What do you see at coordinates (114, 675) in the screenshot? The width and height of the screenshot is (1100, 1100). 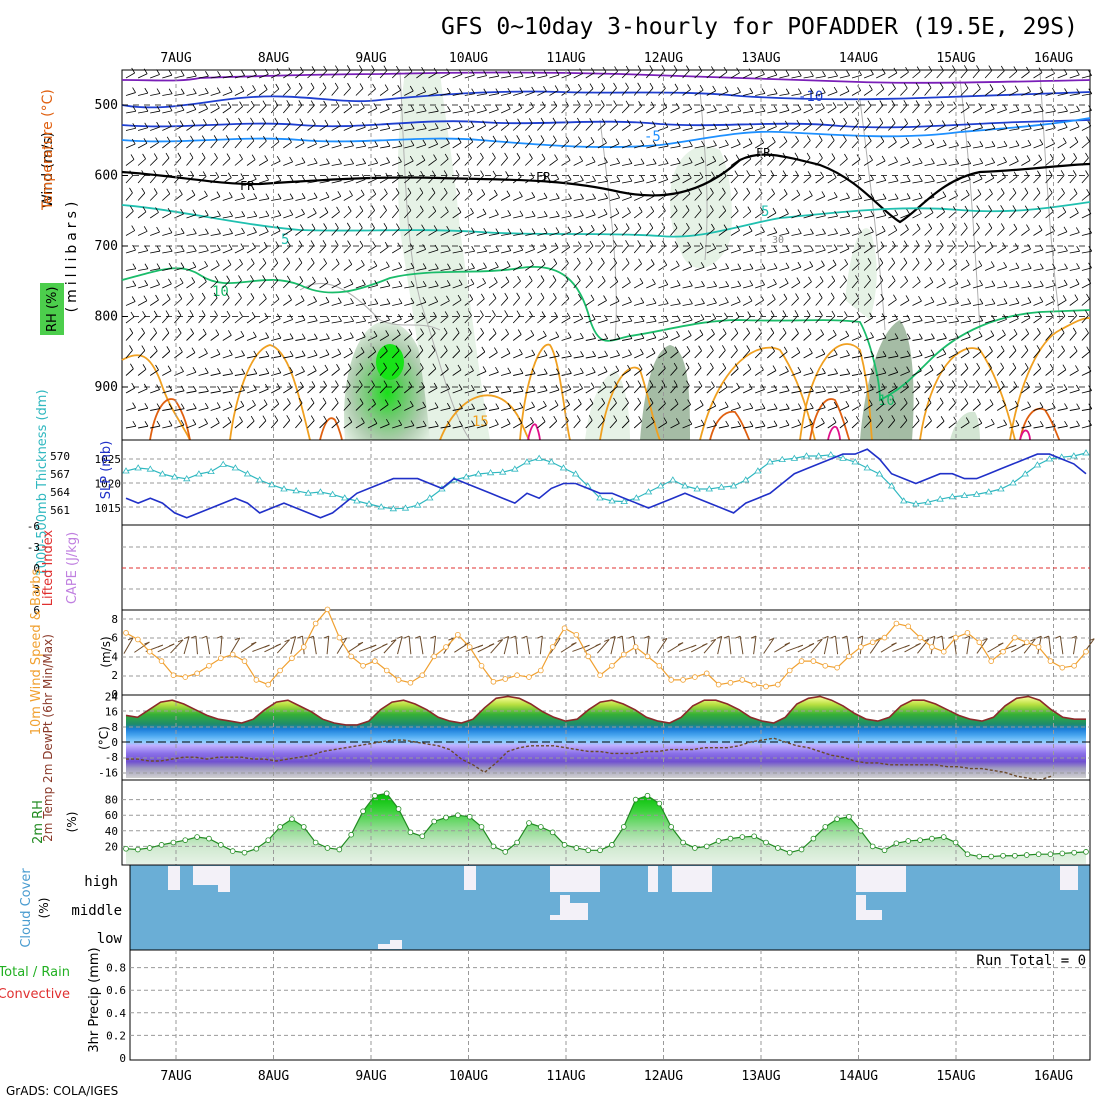 I see `wind-tick: 2` at bounding box center [114, 675].